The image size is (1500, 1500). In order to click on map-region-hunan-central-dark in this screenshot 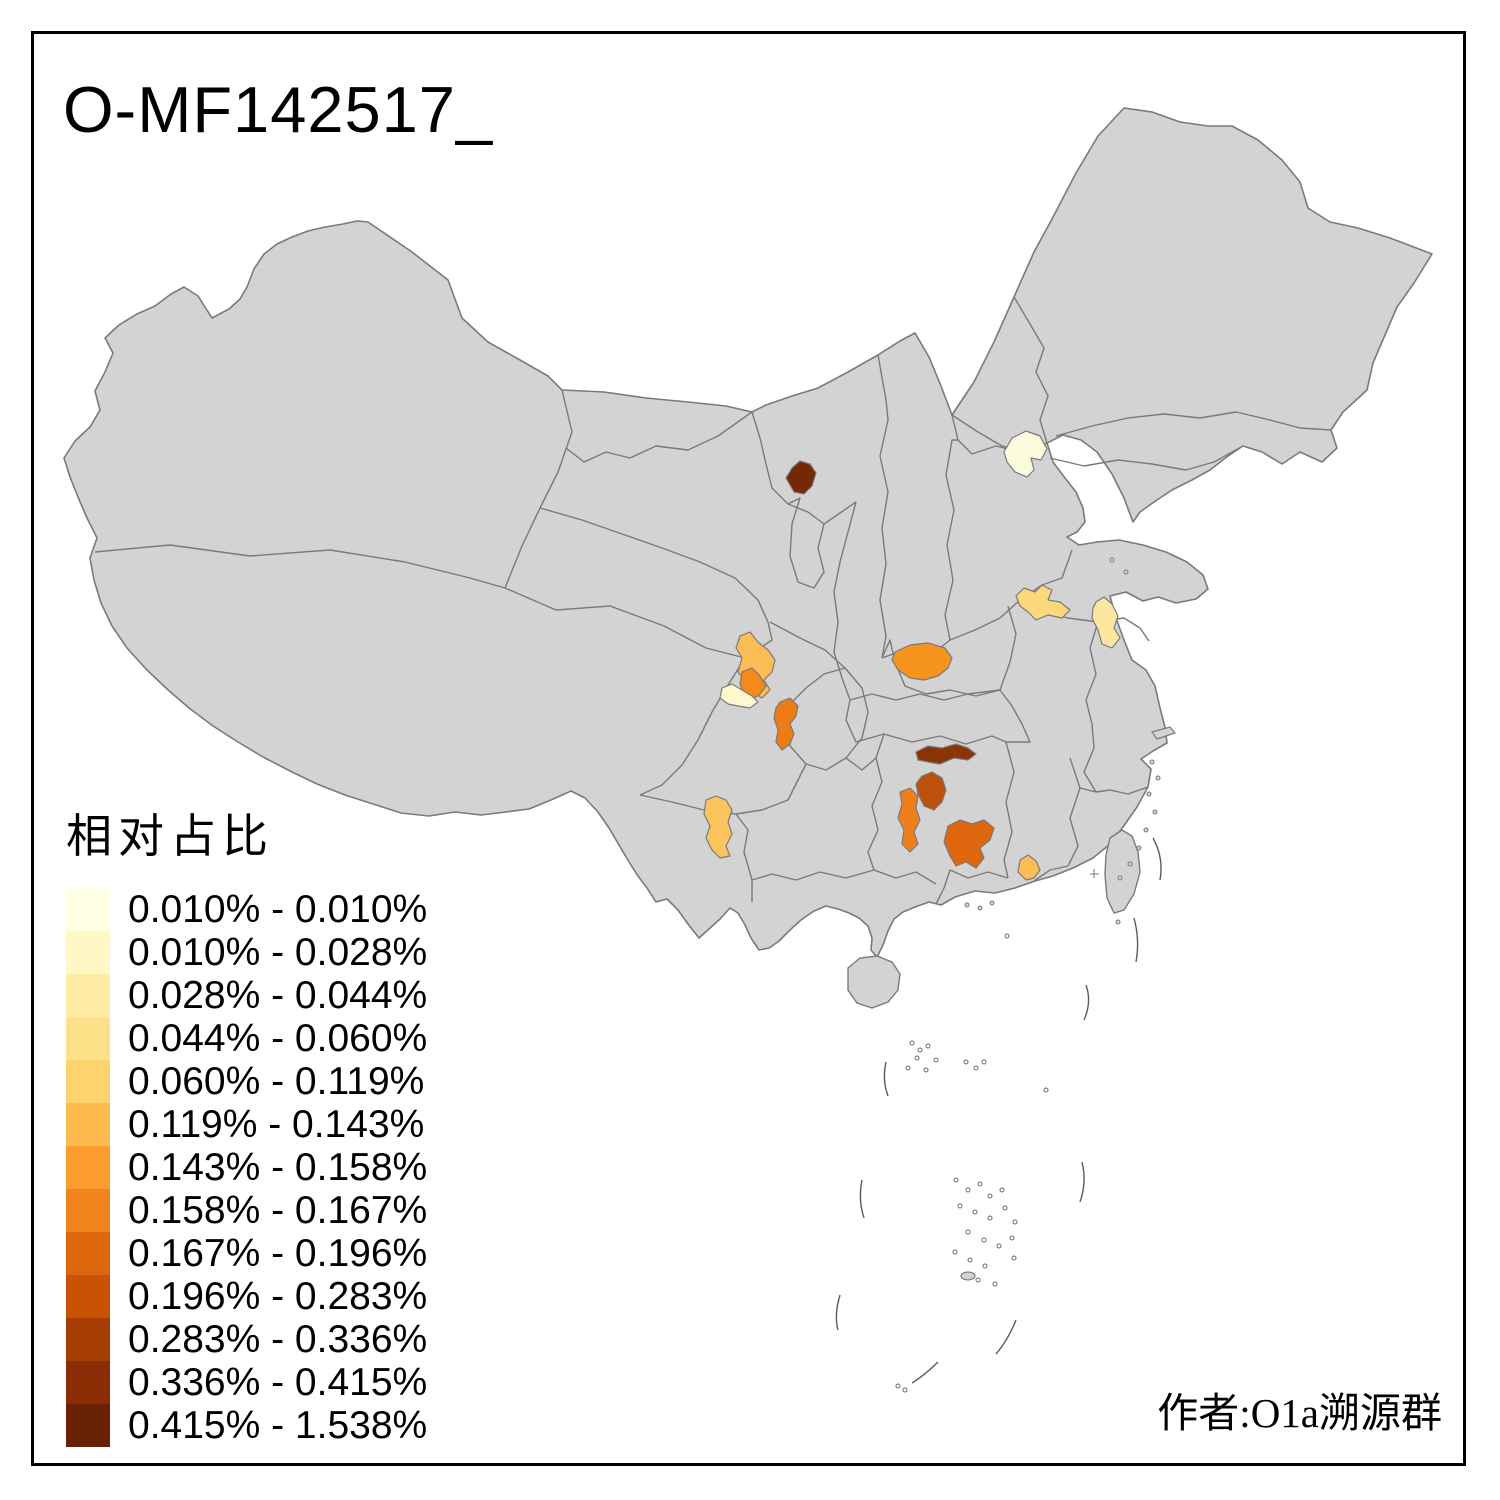, I will do `click(946, 754)`.